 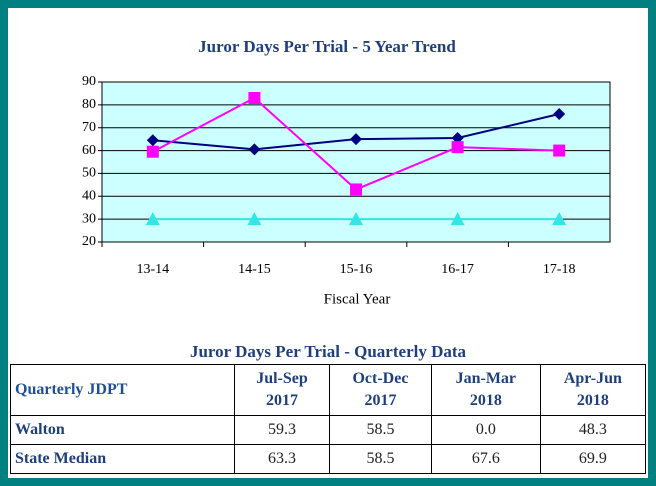 What do you see at coordinates (89, 81) in the screenshot?
I see `y-tick-label: 90` at bounding box center [89, 81].